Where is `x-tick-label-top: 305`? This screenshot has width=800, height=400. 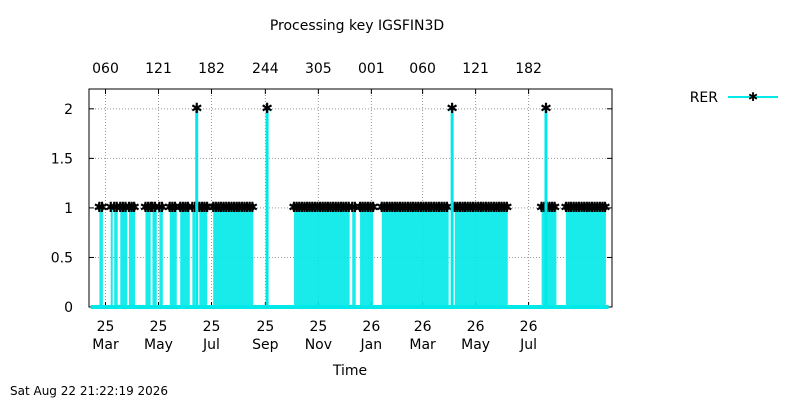 x-tick-label-top: 305 is located at coordinates (318, 69).